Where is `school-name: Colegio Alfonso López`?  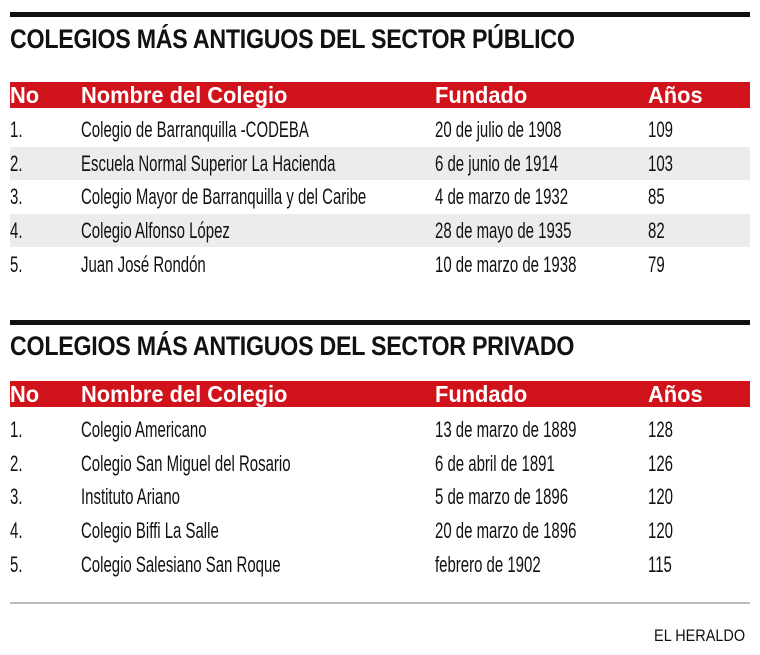
school-name: Colegio Alfonso López is located at coordinates (155, 231).